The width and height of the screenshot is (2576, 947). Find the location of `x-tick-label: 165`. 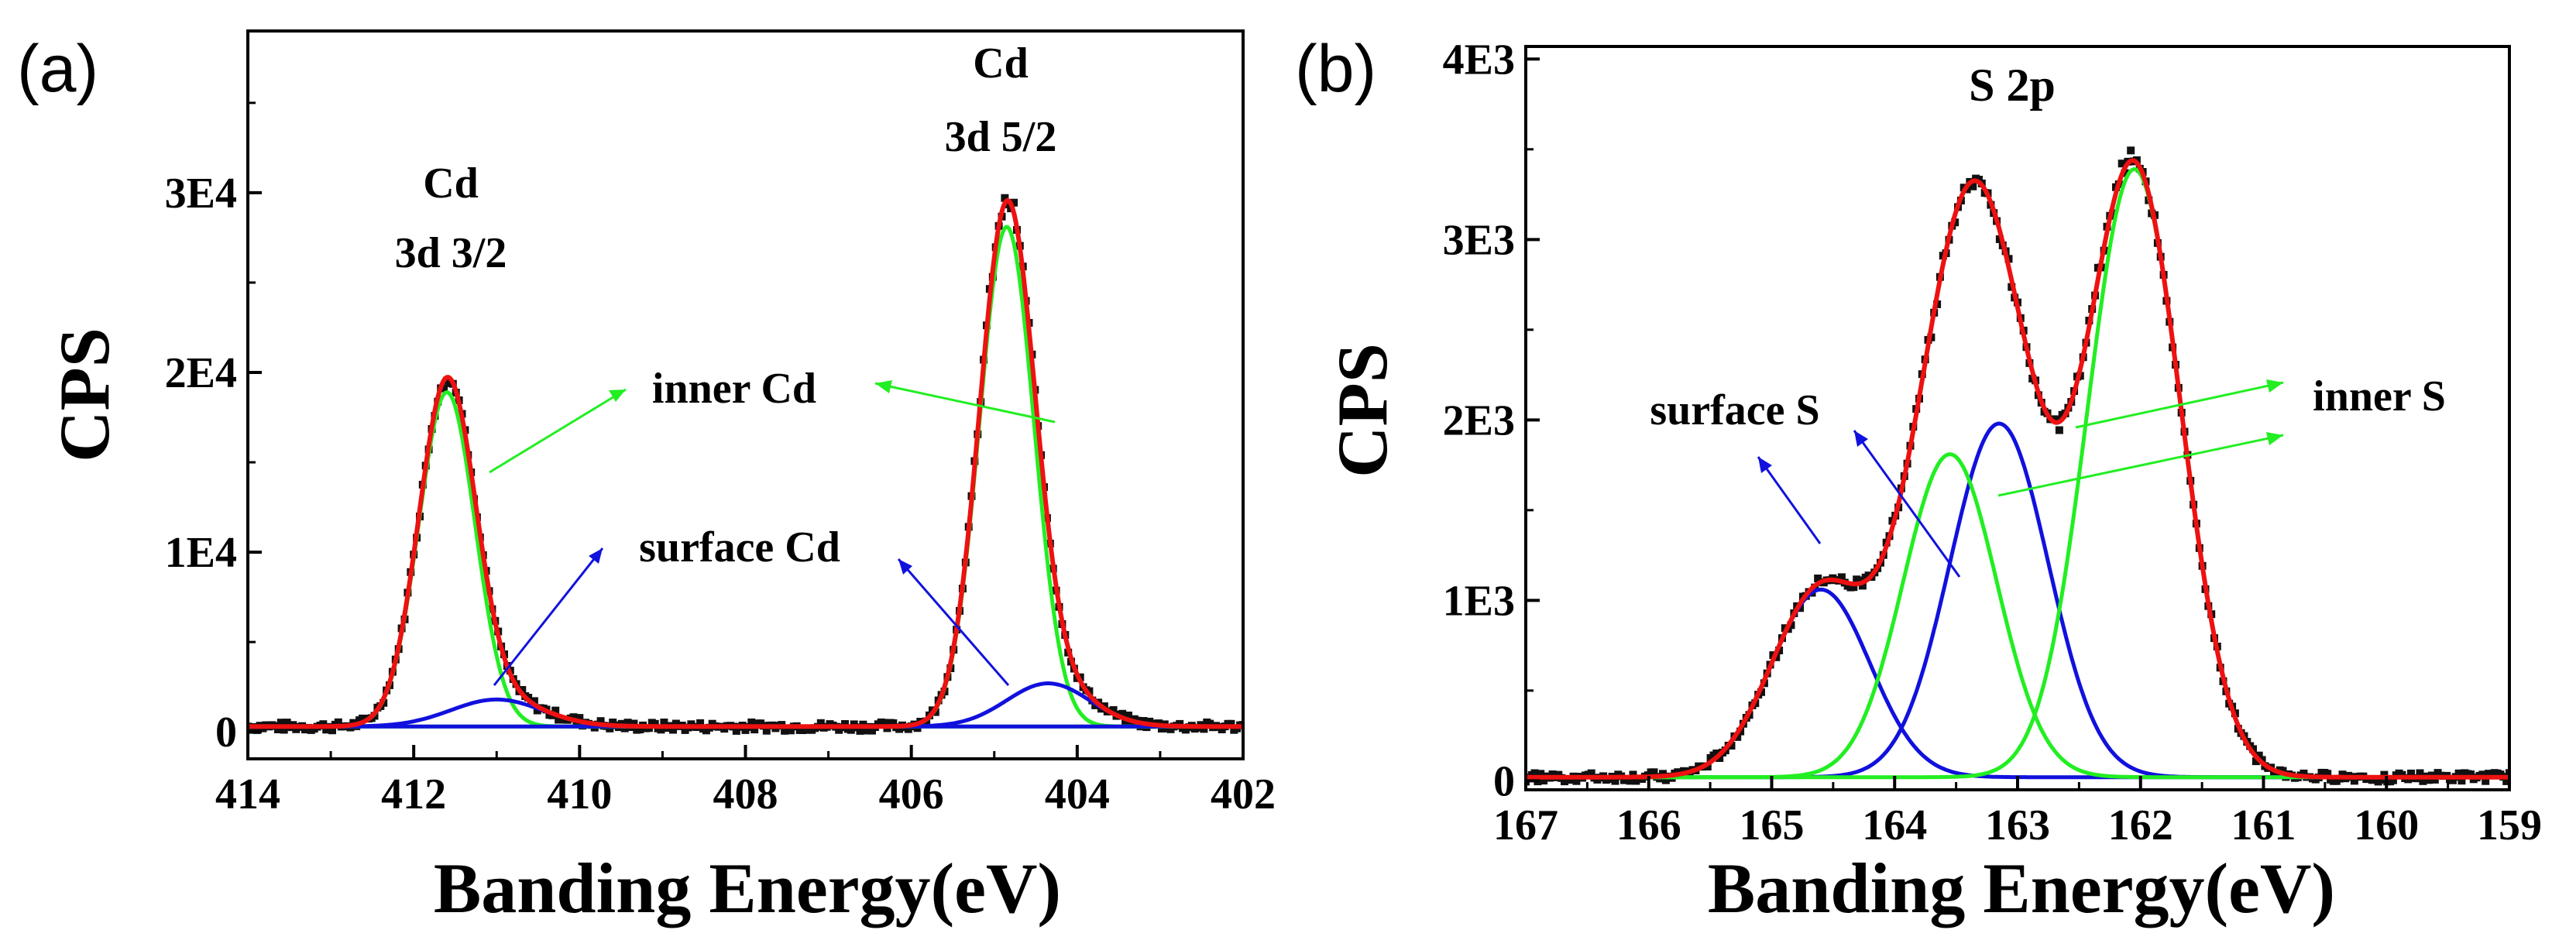

x-tick-label: 165 is located at coordinates (1772, 825).